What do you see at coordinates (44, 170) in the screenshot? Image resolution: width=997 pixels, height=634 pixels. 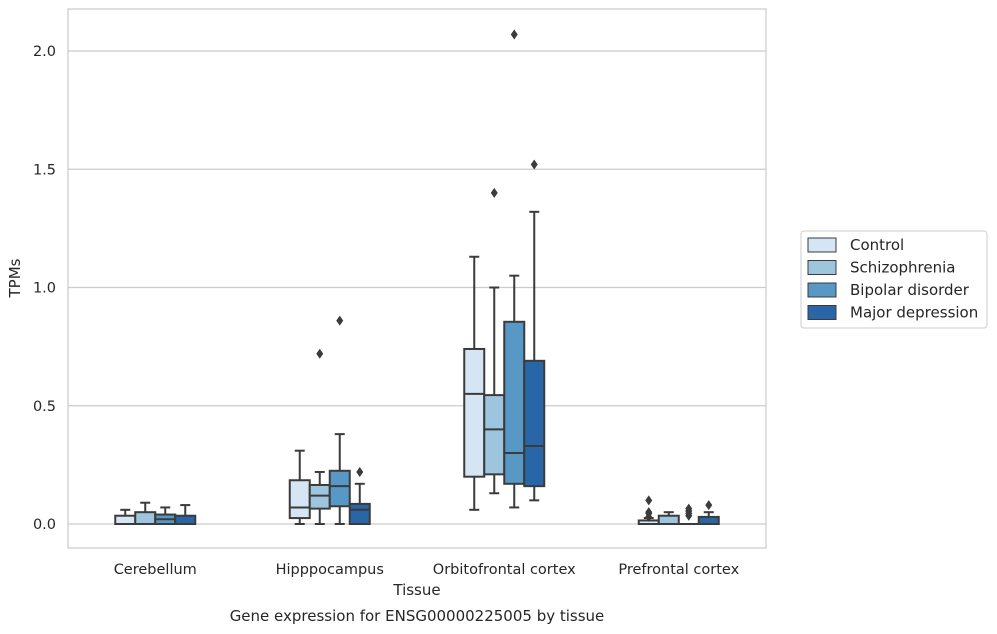 I see `y-tick-label: 1.5` at bounding box center [44, 170].